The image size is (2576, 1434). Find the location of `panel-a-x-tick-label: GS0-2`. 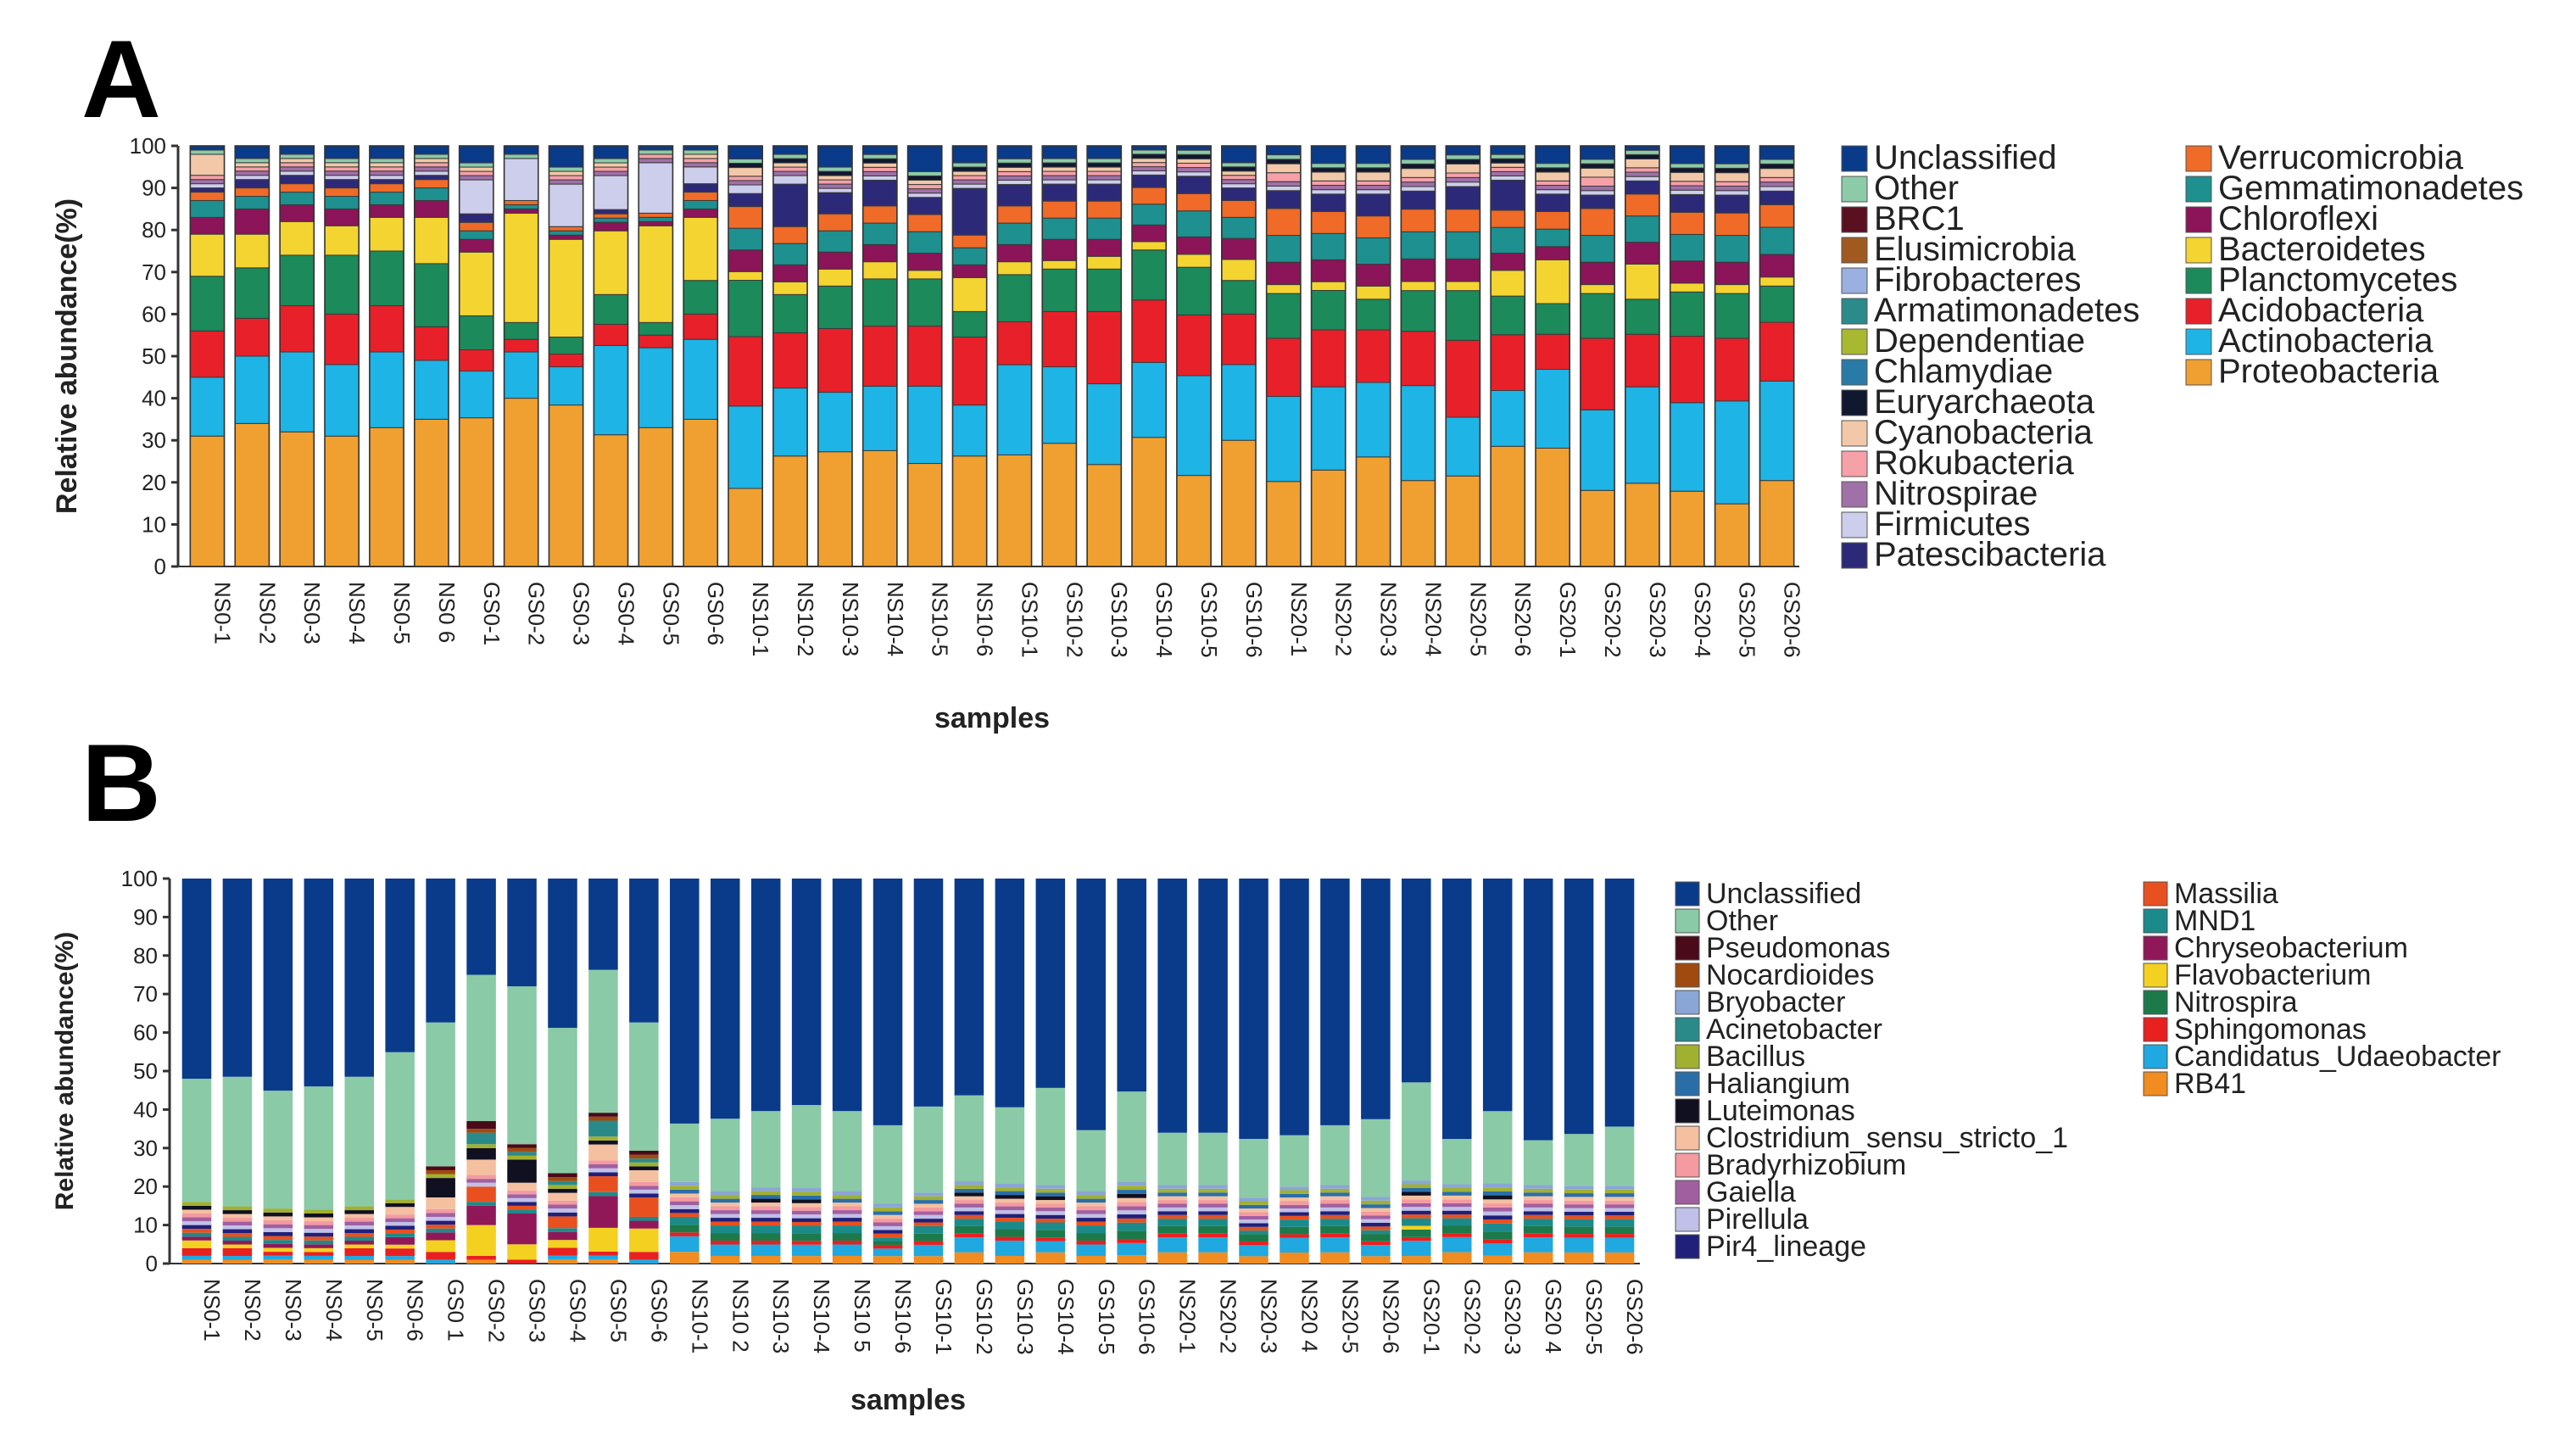

panel-a-x-tick-label: GS0-2 is located at coordinates (536, 613).